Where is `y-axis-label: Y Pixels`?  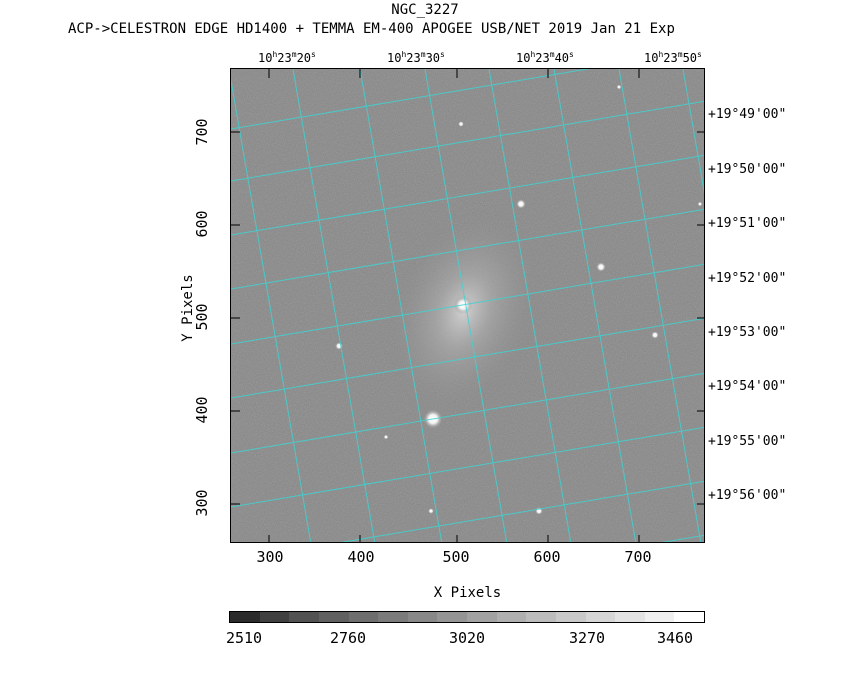
y-axis-label: Y Pixels is located at coordinates (188, 308).